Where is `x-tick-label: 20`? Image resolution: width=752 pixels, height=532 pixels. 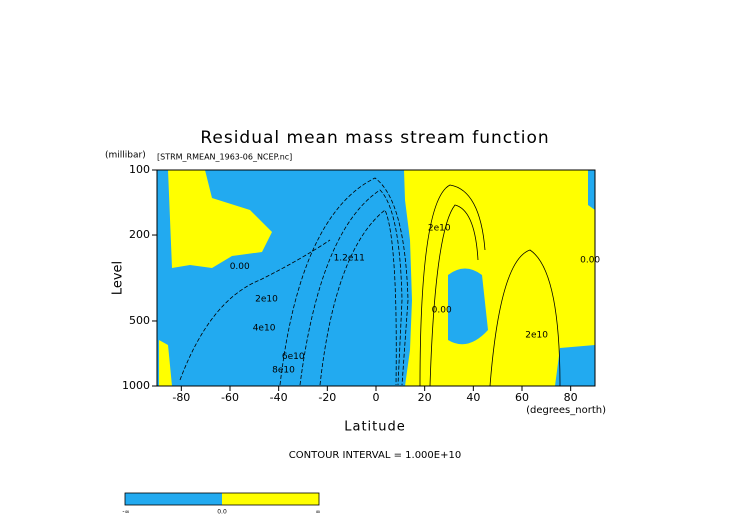 x-tick-label: 20 is located at coordinates (425, 397).